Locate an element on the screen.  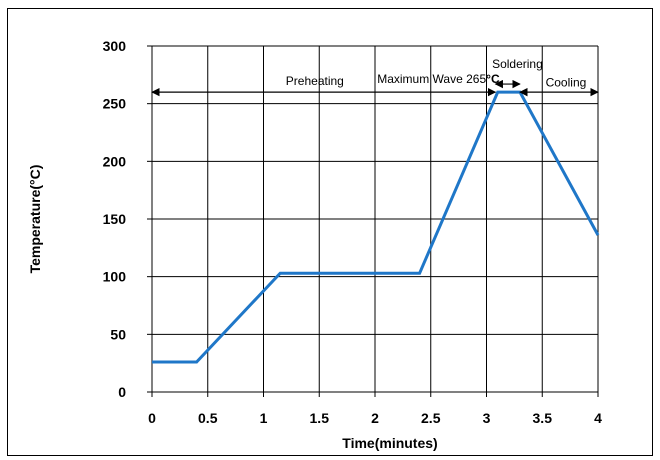
annotation-label: Cooling is located at coordinates (566, 82).